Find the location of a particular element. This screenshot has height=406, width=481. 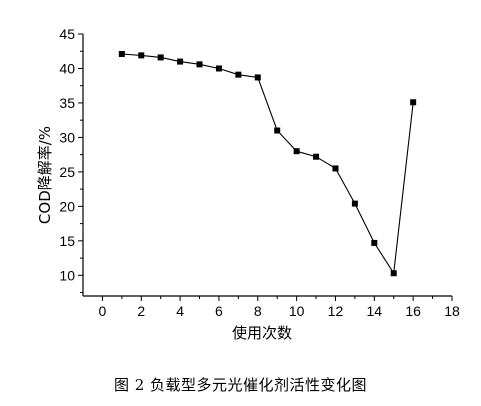

y-tick-label: 10 is located at coordinates (67, 275).